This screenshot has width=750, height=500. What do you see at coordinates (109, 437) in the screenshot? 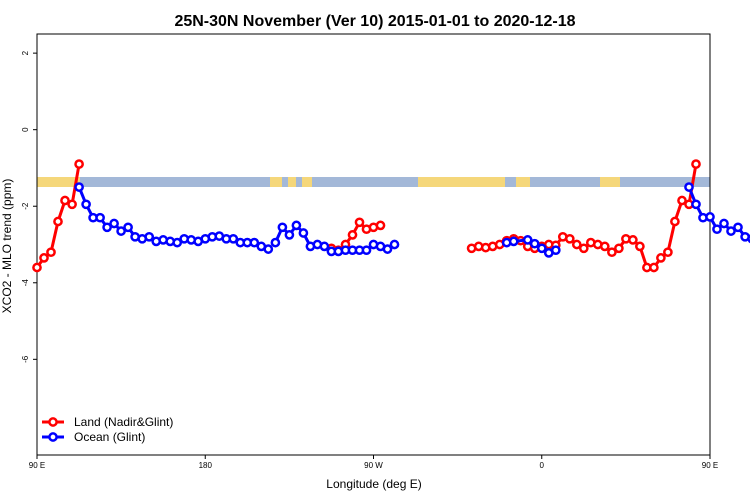
I see `legend-label-ocean: Ocean (Glint)` at bounding box center [109, 437].